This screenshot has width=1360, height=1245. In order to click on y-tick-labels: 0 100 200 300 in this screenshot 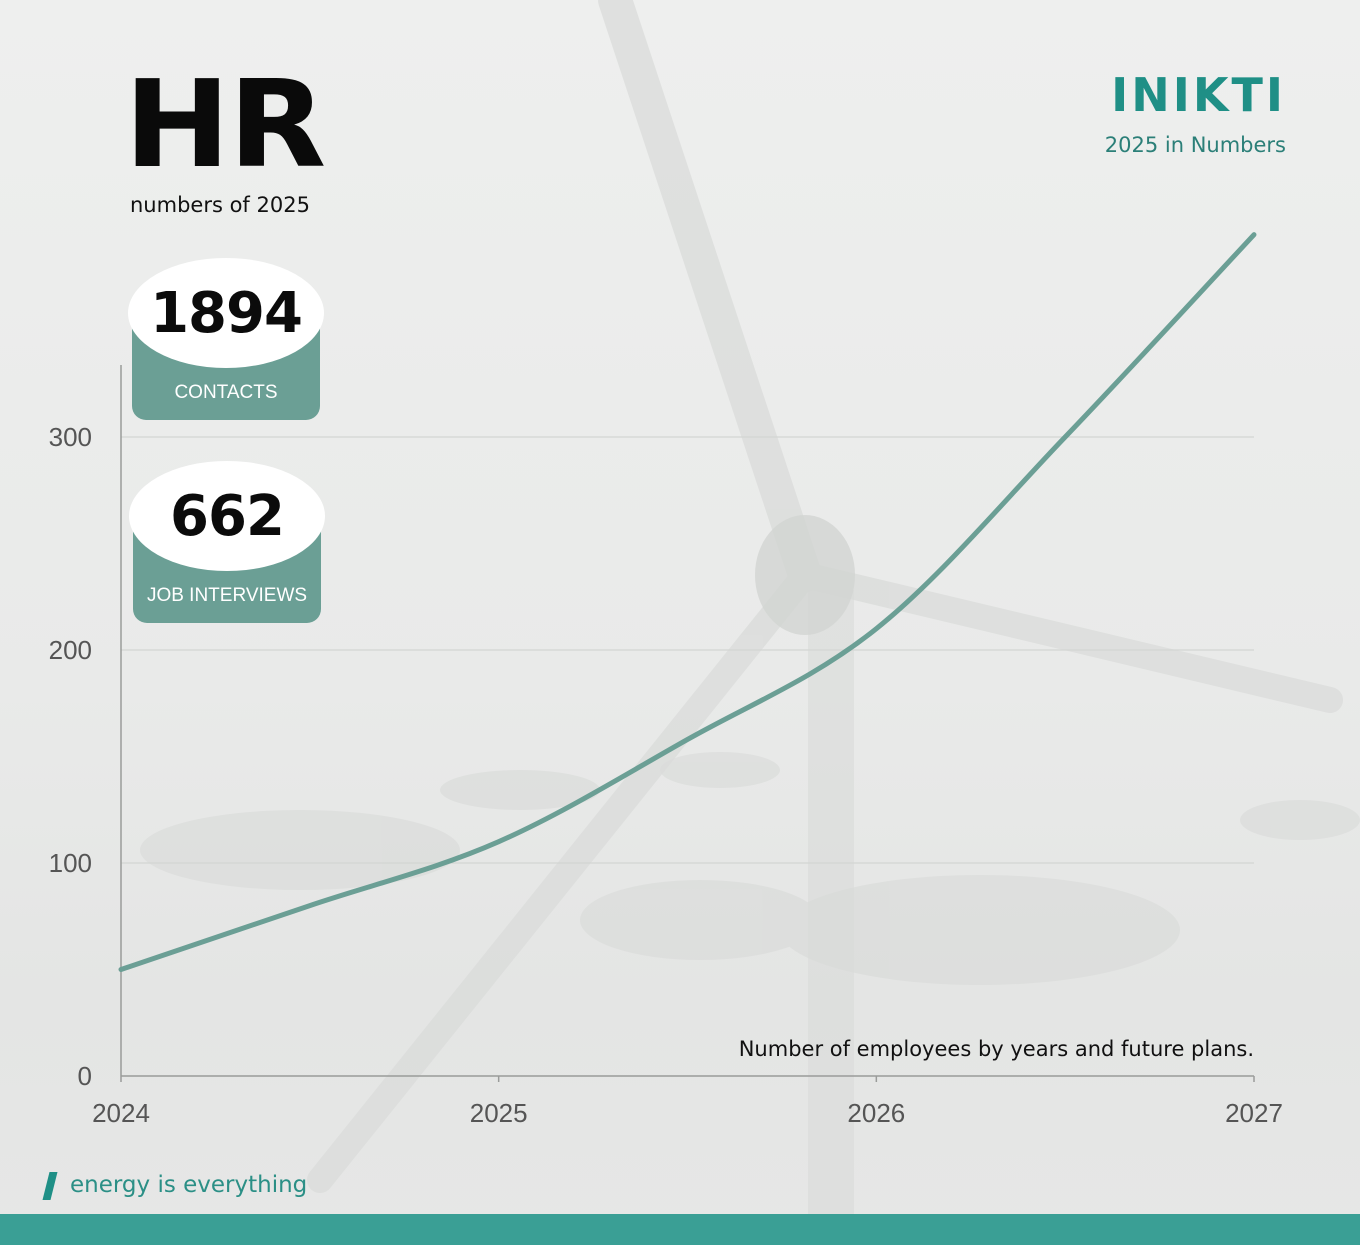, I will do `click(70, 756)`.